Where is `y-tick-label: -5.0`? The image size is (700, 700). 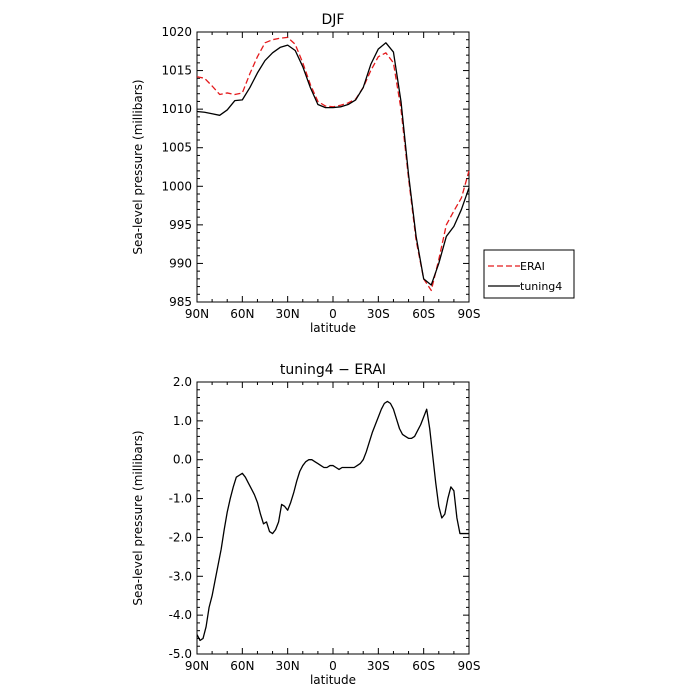
y-tick-label: -5.0 is located at coordinates (180, 654).